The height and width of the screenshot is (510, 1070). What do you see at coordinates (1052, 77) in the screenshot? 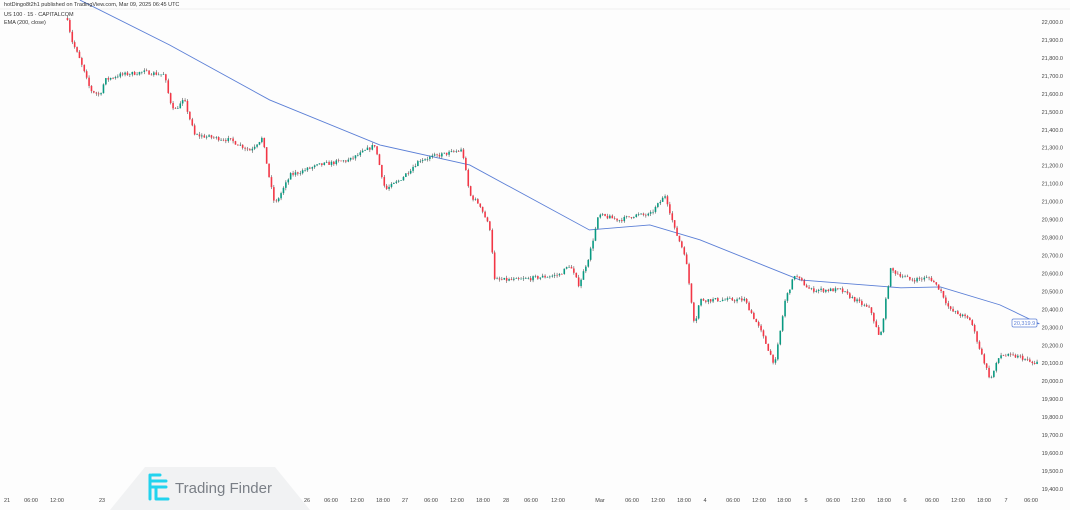
I see `price-tick-label: 21,700.0` at bounding box center [1052, 77].